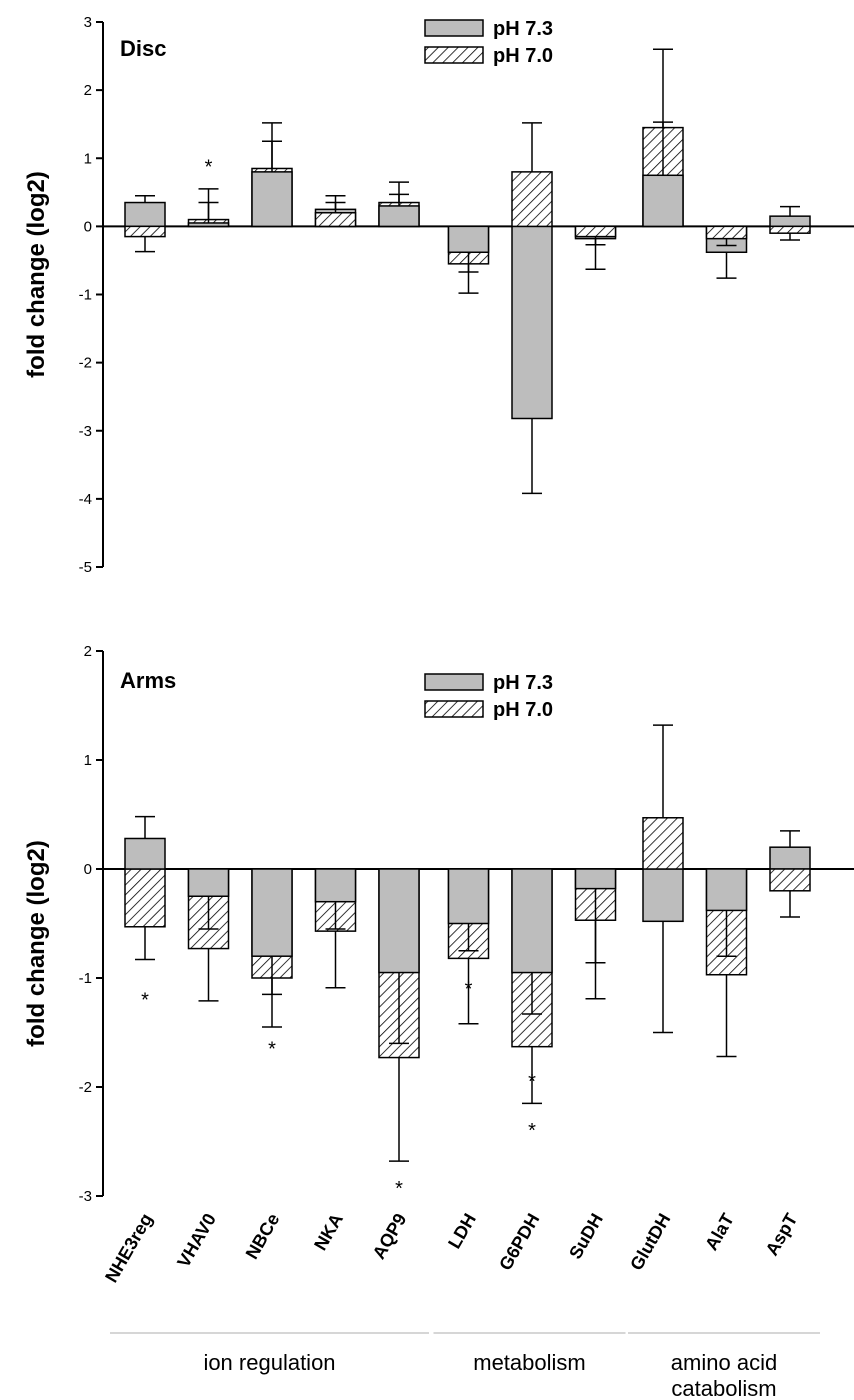  What do you see at coordinates (335, 915) in the screenshot?
I see `error-bar-NKA-ph73` at bounding box center [335, 915].